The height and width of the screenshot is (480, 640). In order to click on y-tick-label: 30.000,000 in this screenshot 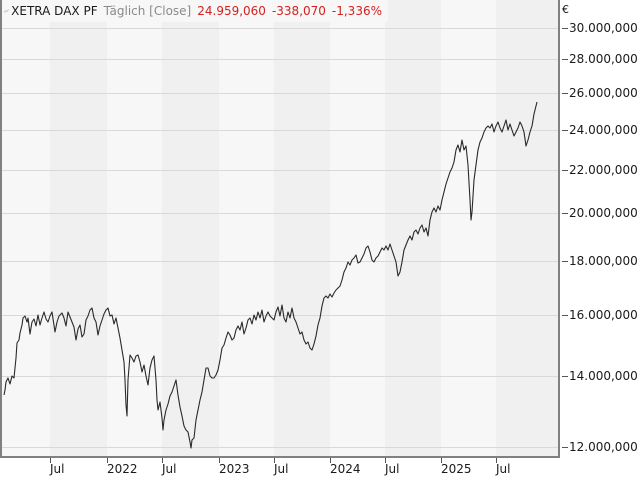, I will do `click(603, 28)`.